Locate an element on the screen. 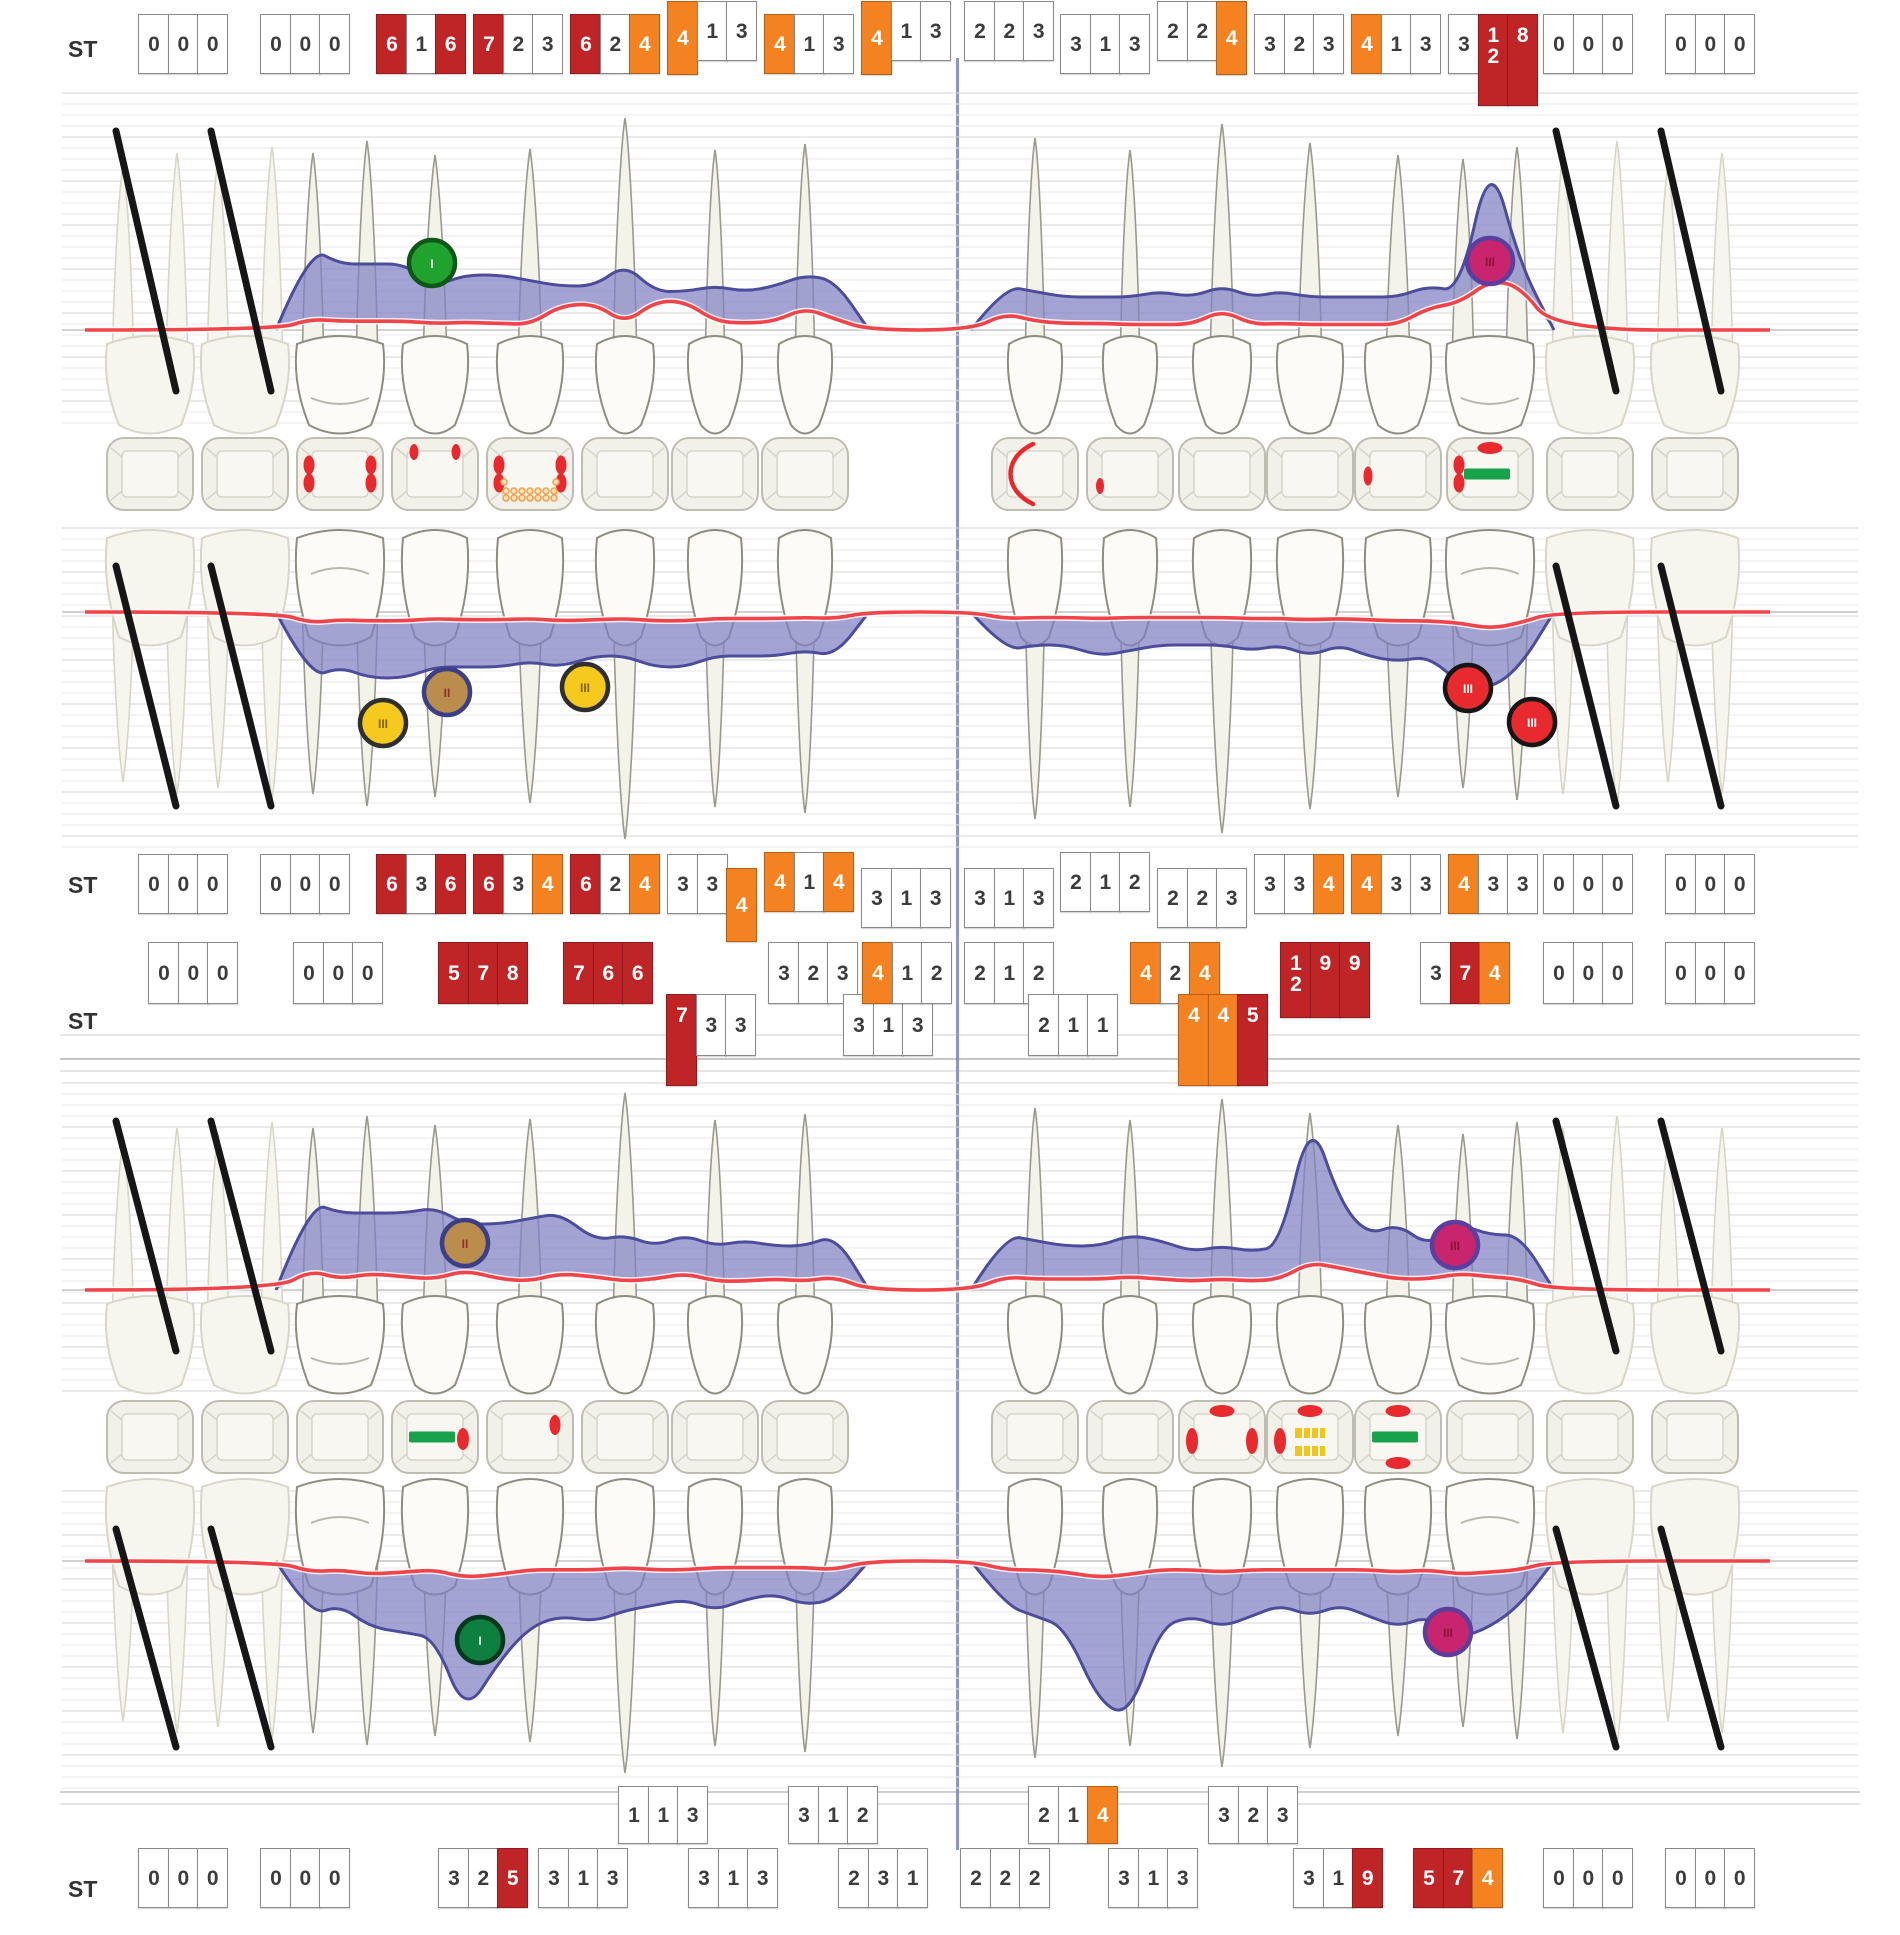 The height and width of the screenshot is (1935, 1900). probing-depth-cell: 5 is located at coordinates (1253, 1040).